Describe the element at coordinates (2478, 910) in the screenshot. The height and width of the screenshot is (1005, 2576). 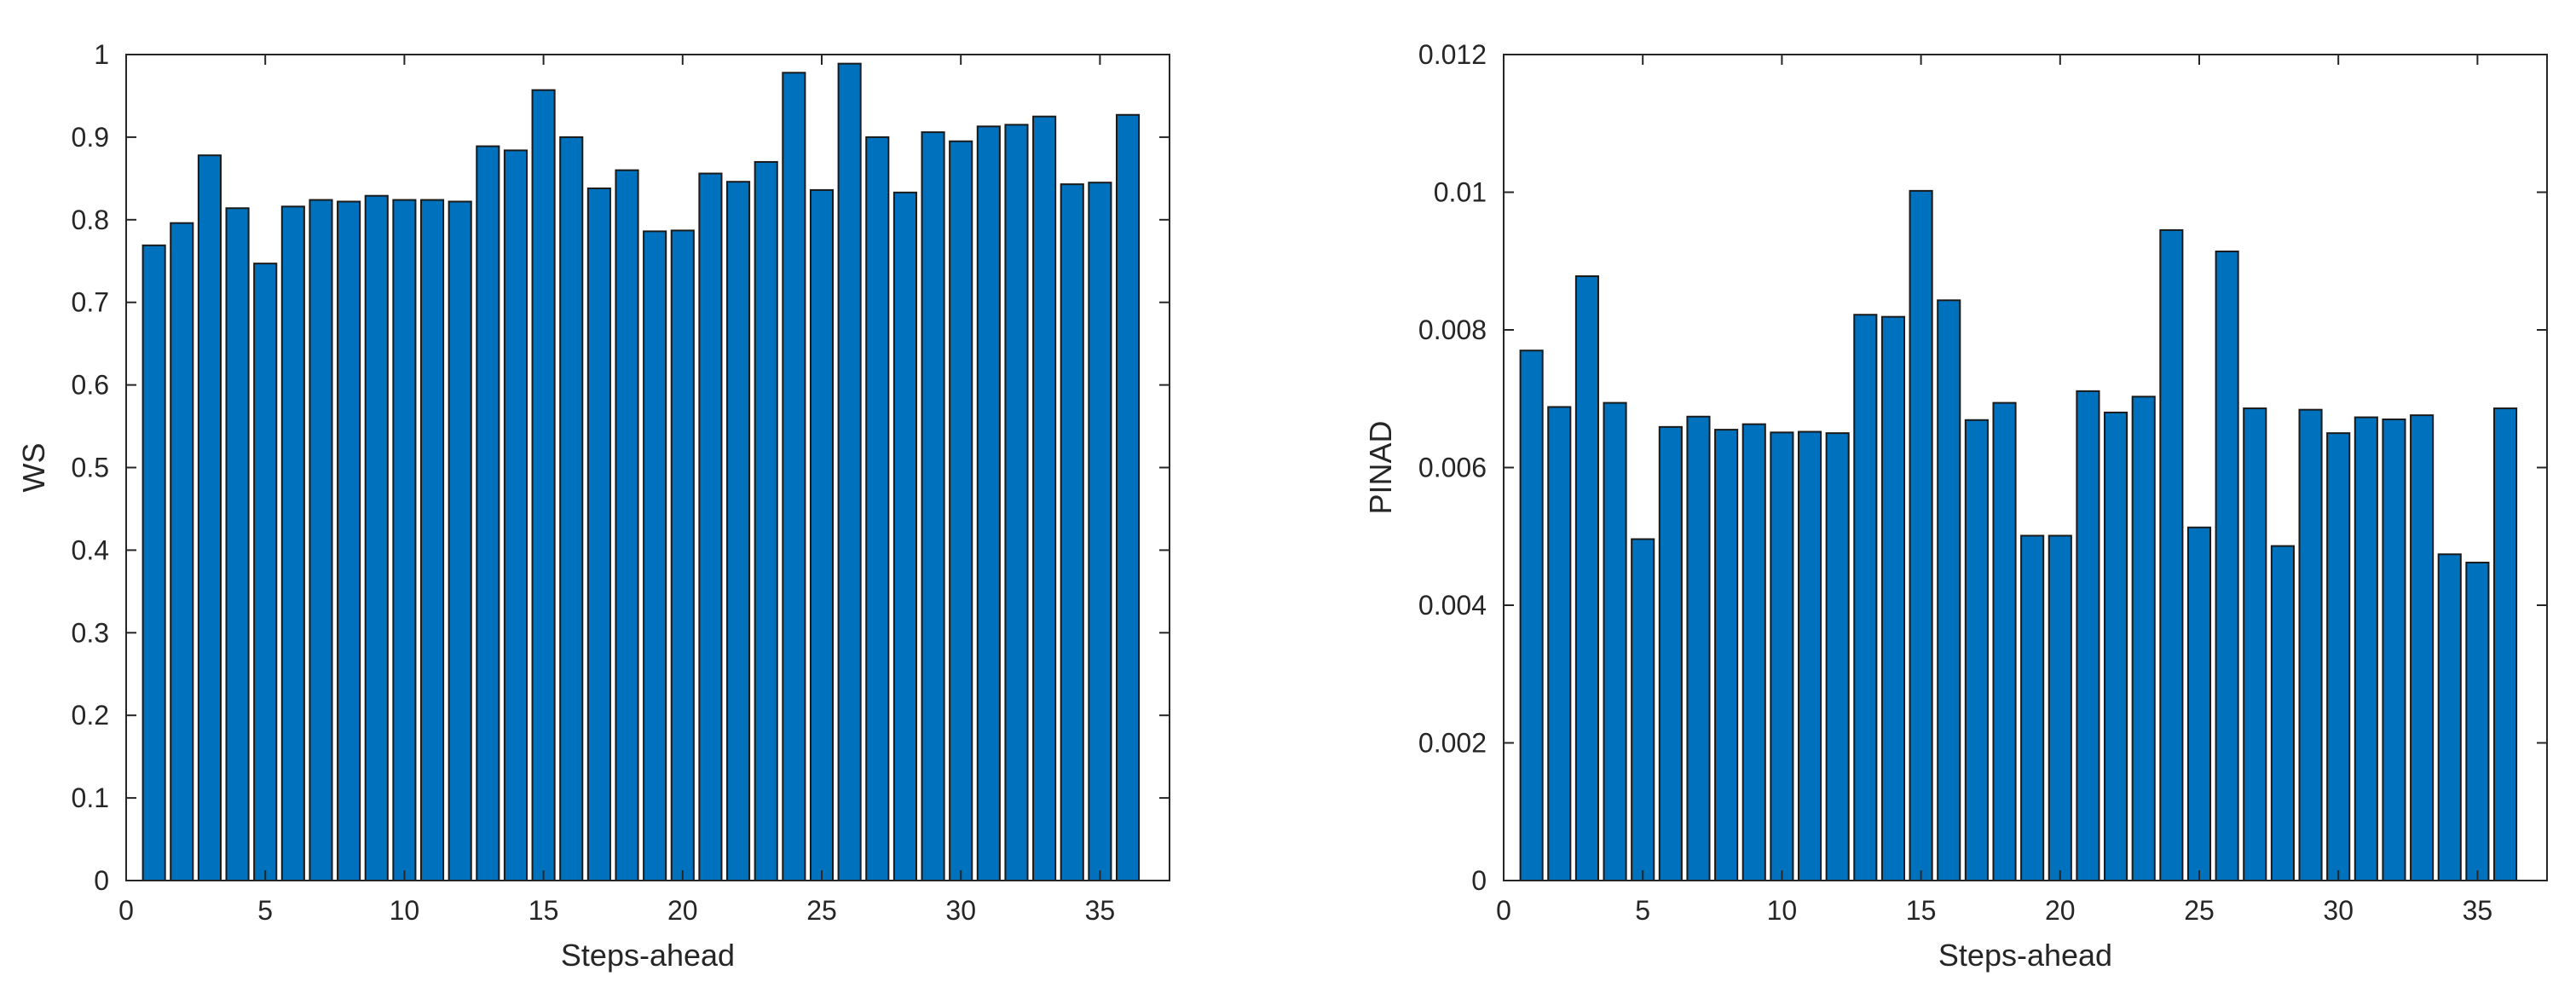
I see `x-tick-label: 35` at that location.